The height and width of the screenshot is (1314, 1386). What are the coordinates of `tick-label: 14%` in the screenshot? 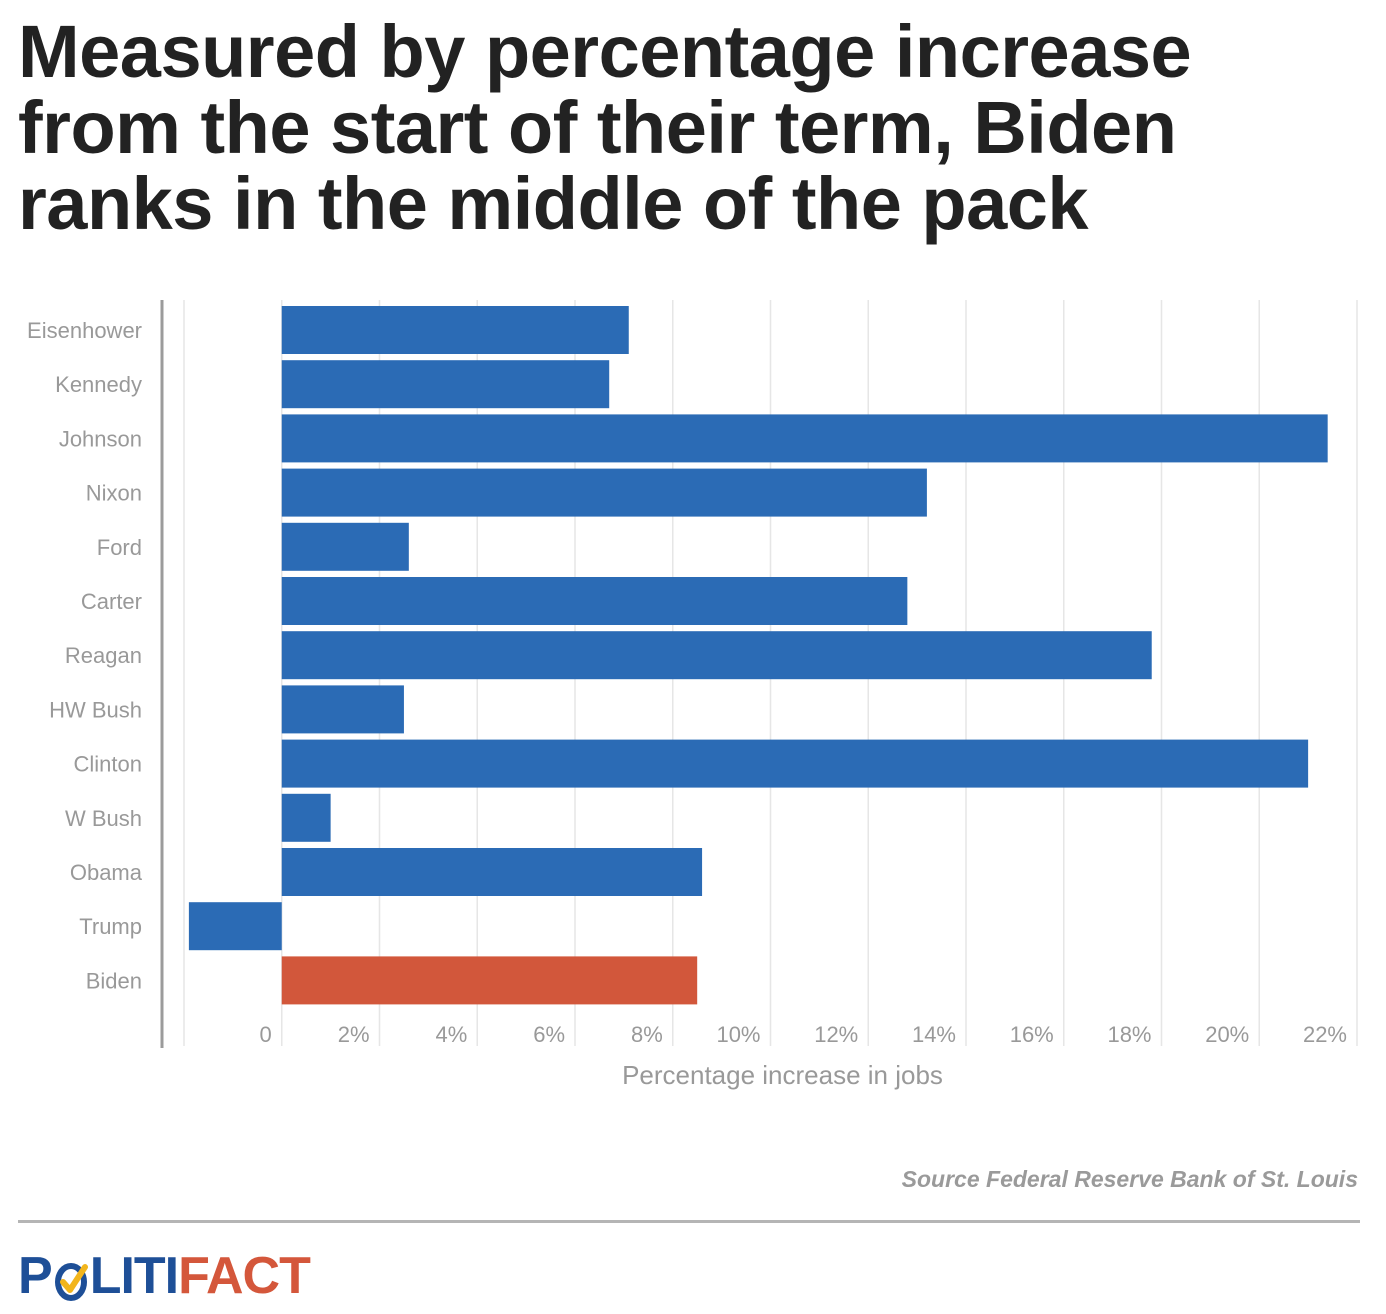 It's located at (934, 1034).